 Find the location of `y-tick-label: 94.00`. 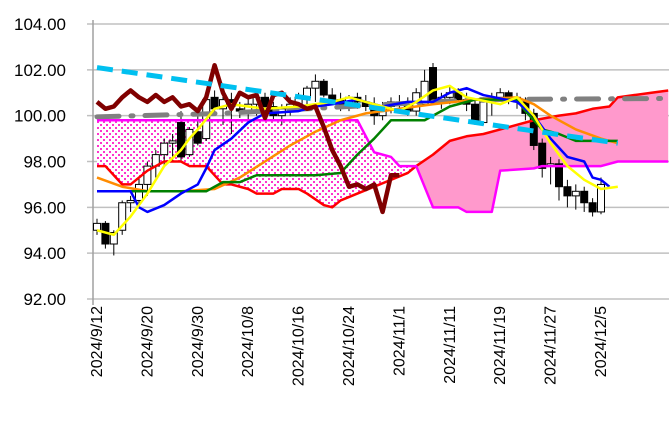

y-tick-label: 94.00 is located at coordinates (44, 253).